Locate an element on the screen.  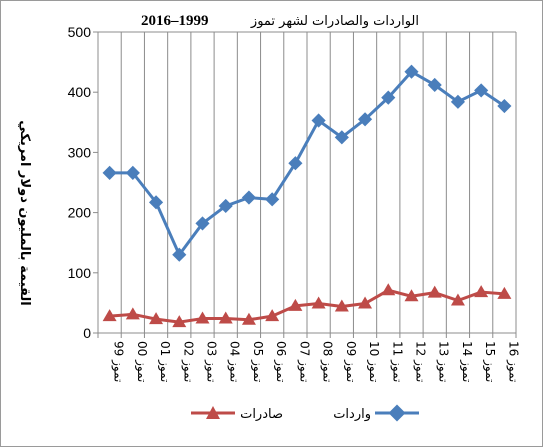
legend-item-imports: واردات is located at coordinates (376, 413).